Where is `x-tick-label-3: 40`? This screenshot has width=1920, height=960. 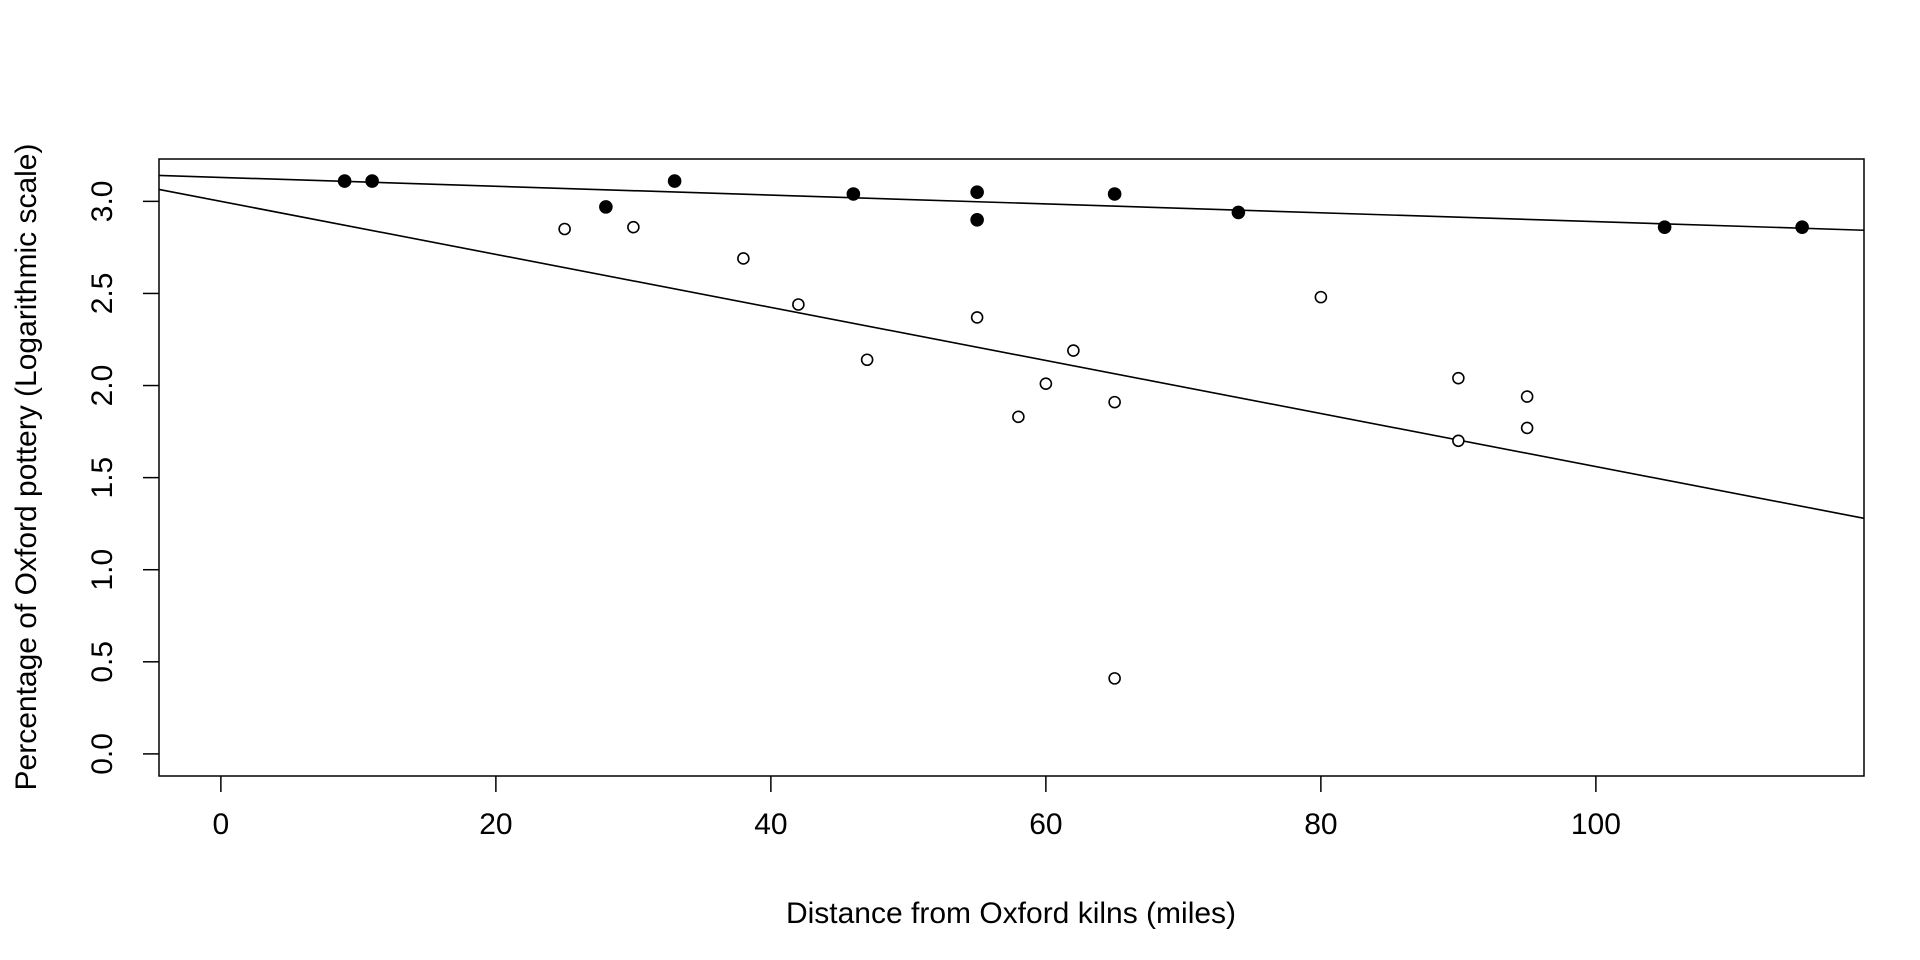
x-tick-label-3: 40 is located at coordinates (770, 824).